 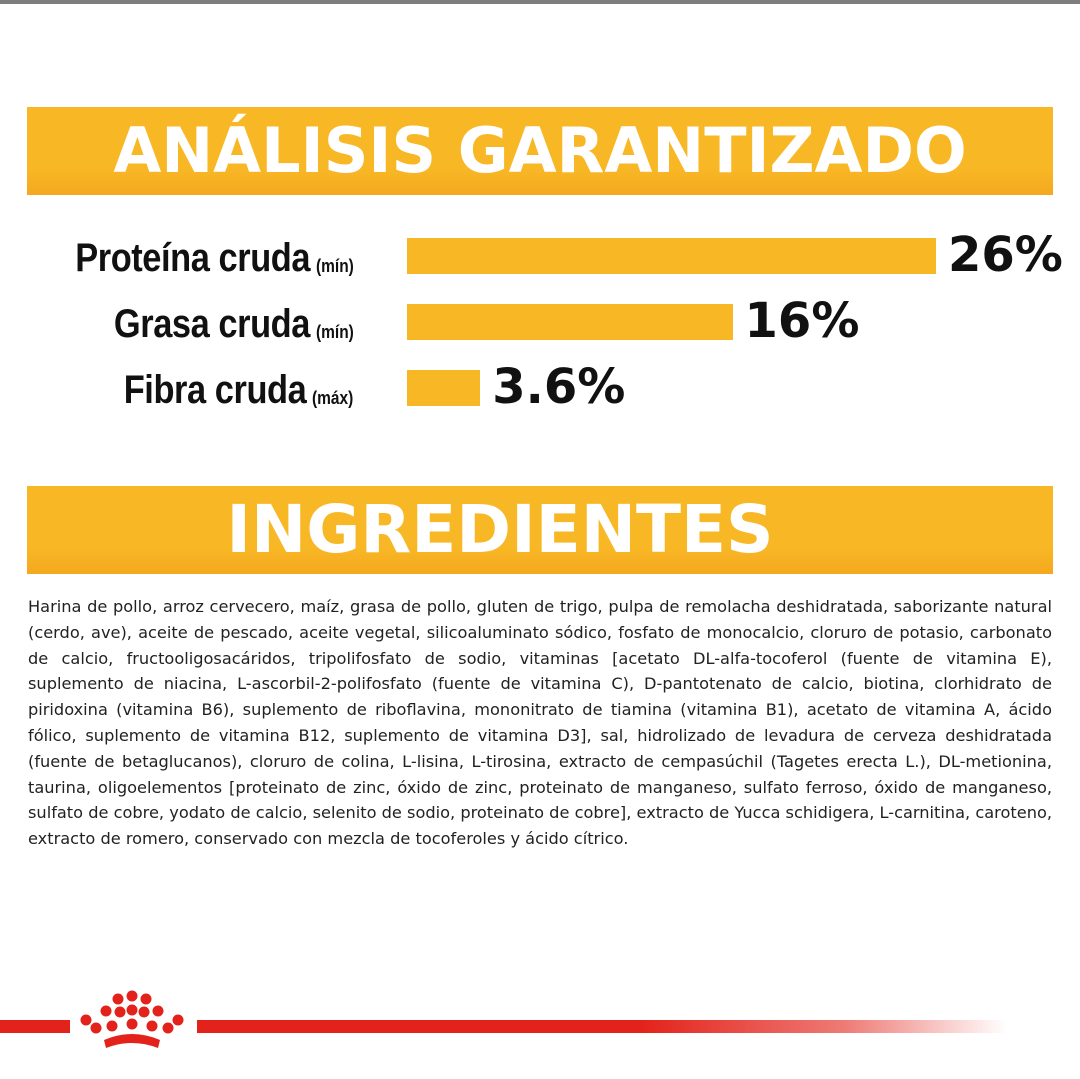 I want to click on nutrient-percent: 3.6%, so click(x=559, y=387).